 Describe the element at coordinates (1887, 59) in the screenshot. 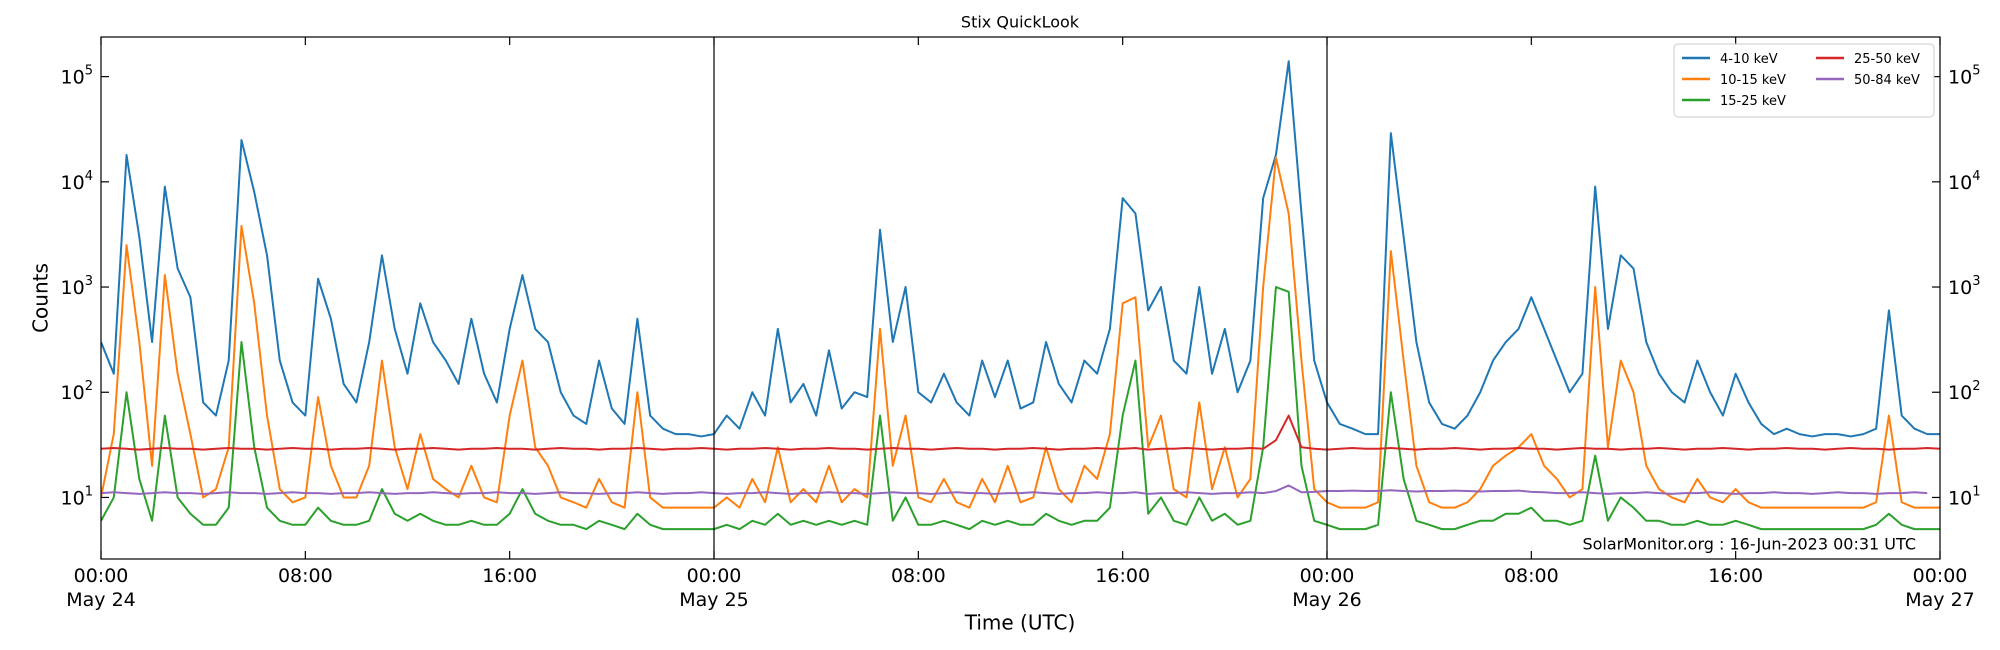

I see `legend-label: 25-50 keV` at that location.